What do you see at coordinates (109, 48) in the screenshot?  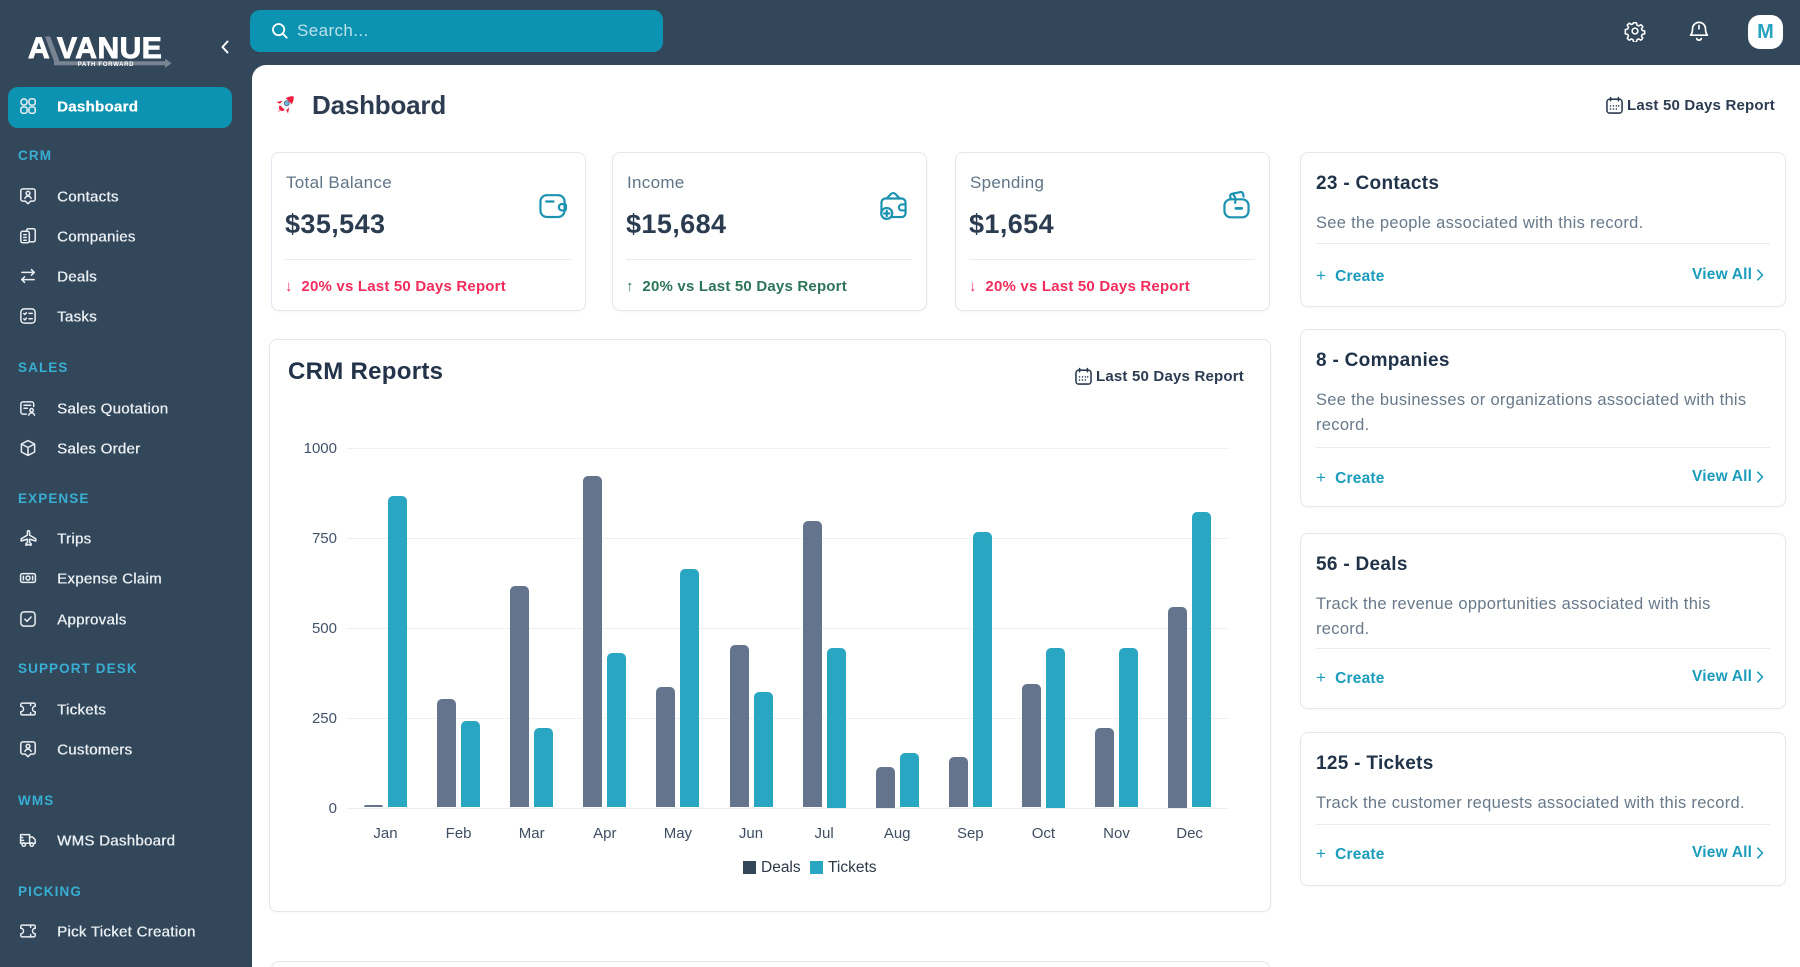 I see `svg-text: VANUE` at bounding box center [109, 48].